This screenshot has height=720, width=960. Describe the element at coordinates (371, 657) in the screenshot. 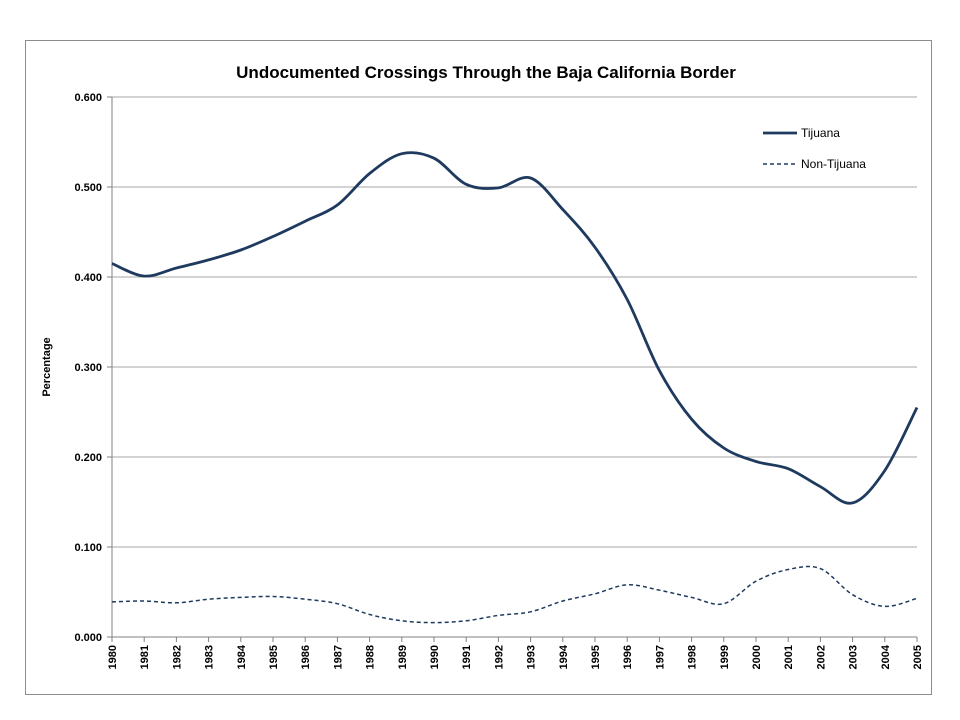

I see `x-tick-label: 1988` at that location.